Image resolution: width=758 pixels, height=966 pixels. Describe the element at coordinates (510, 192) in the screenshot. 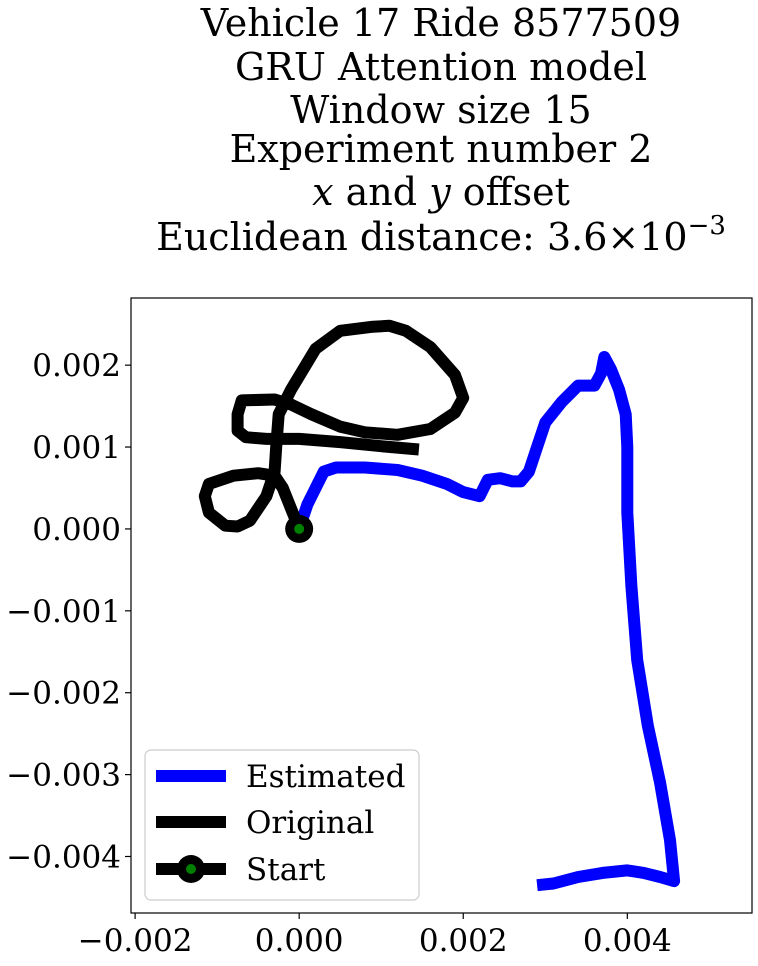

I see `title-offset: offset` at that location.